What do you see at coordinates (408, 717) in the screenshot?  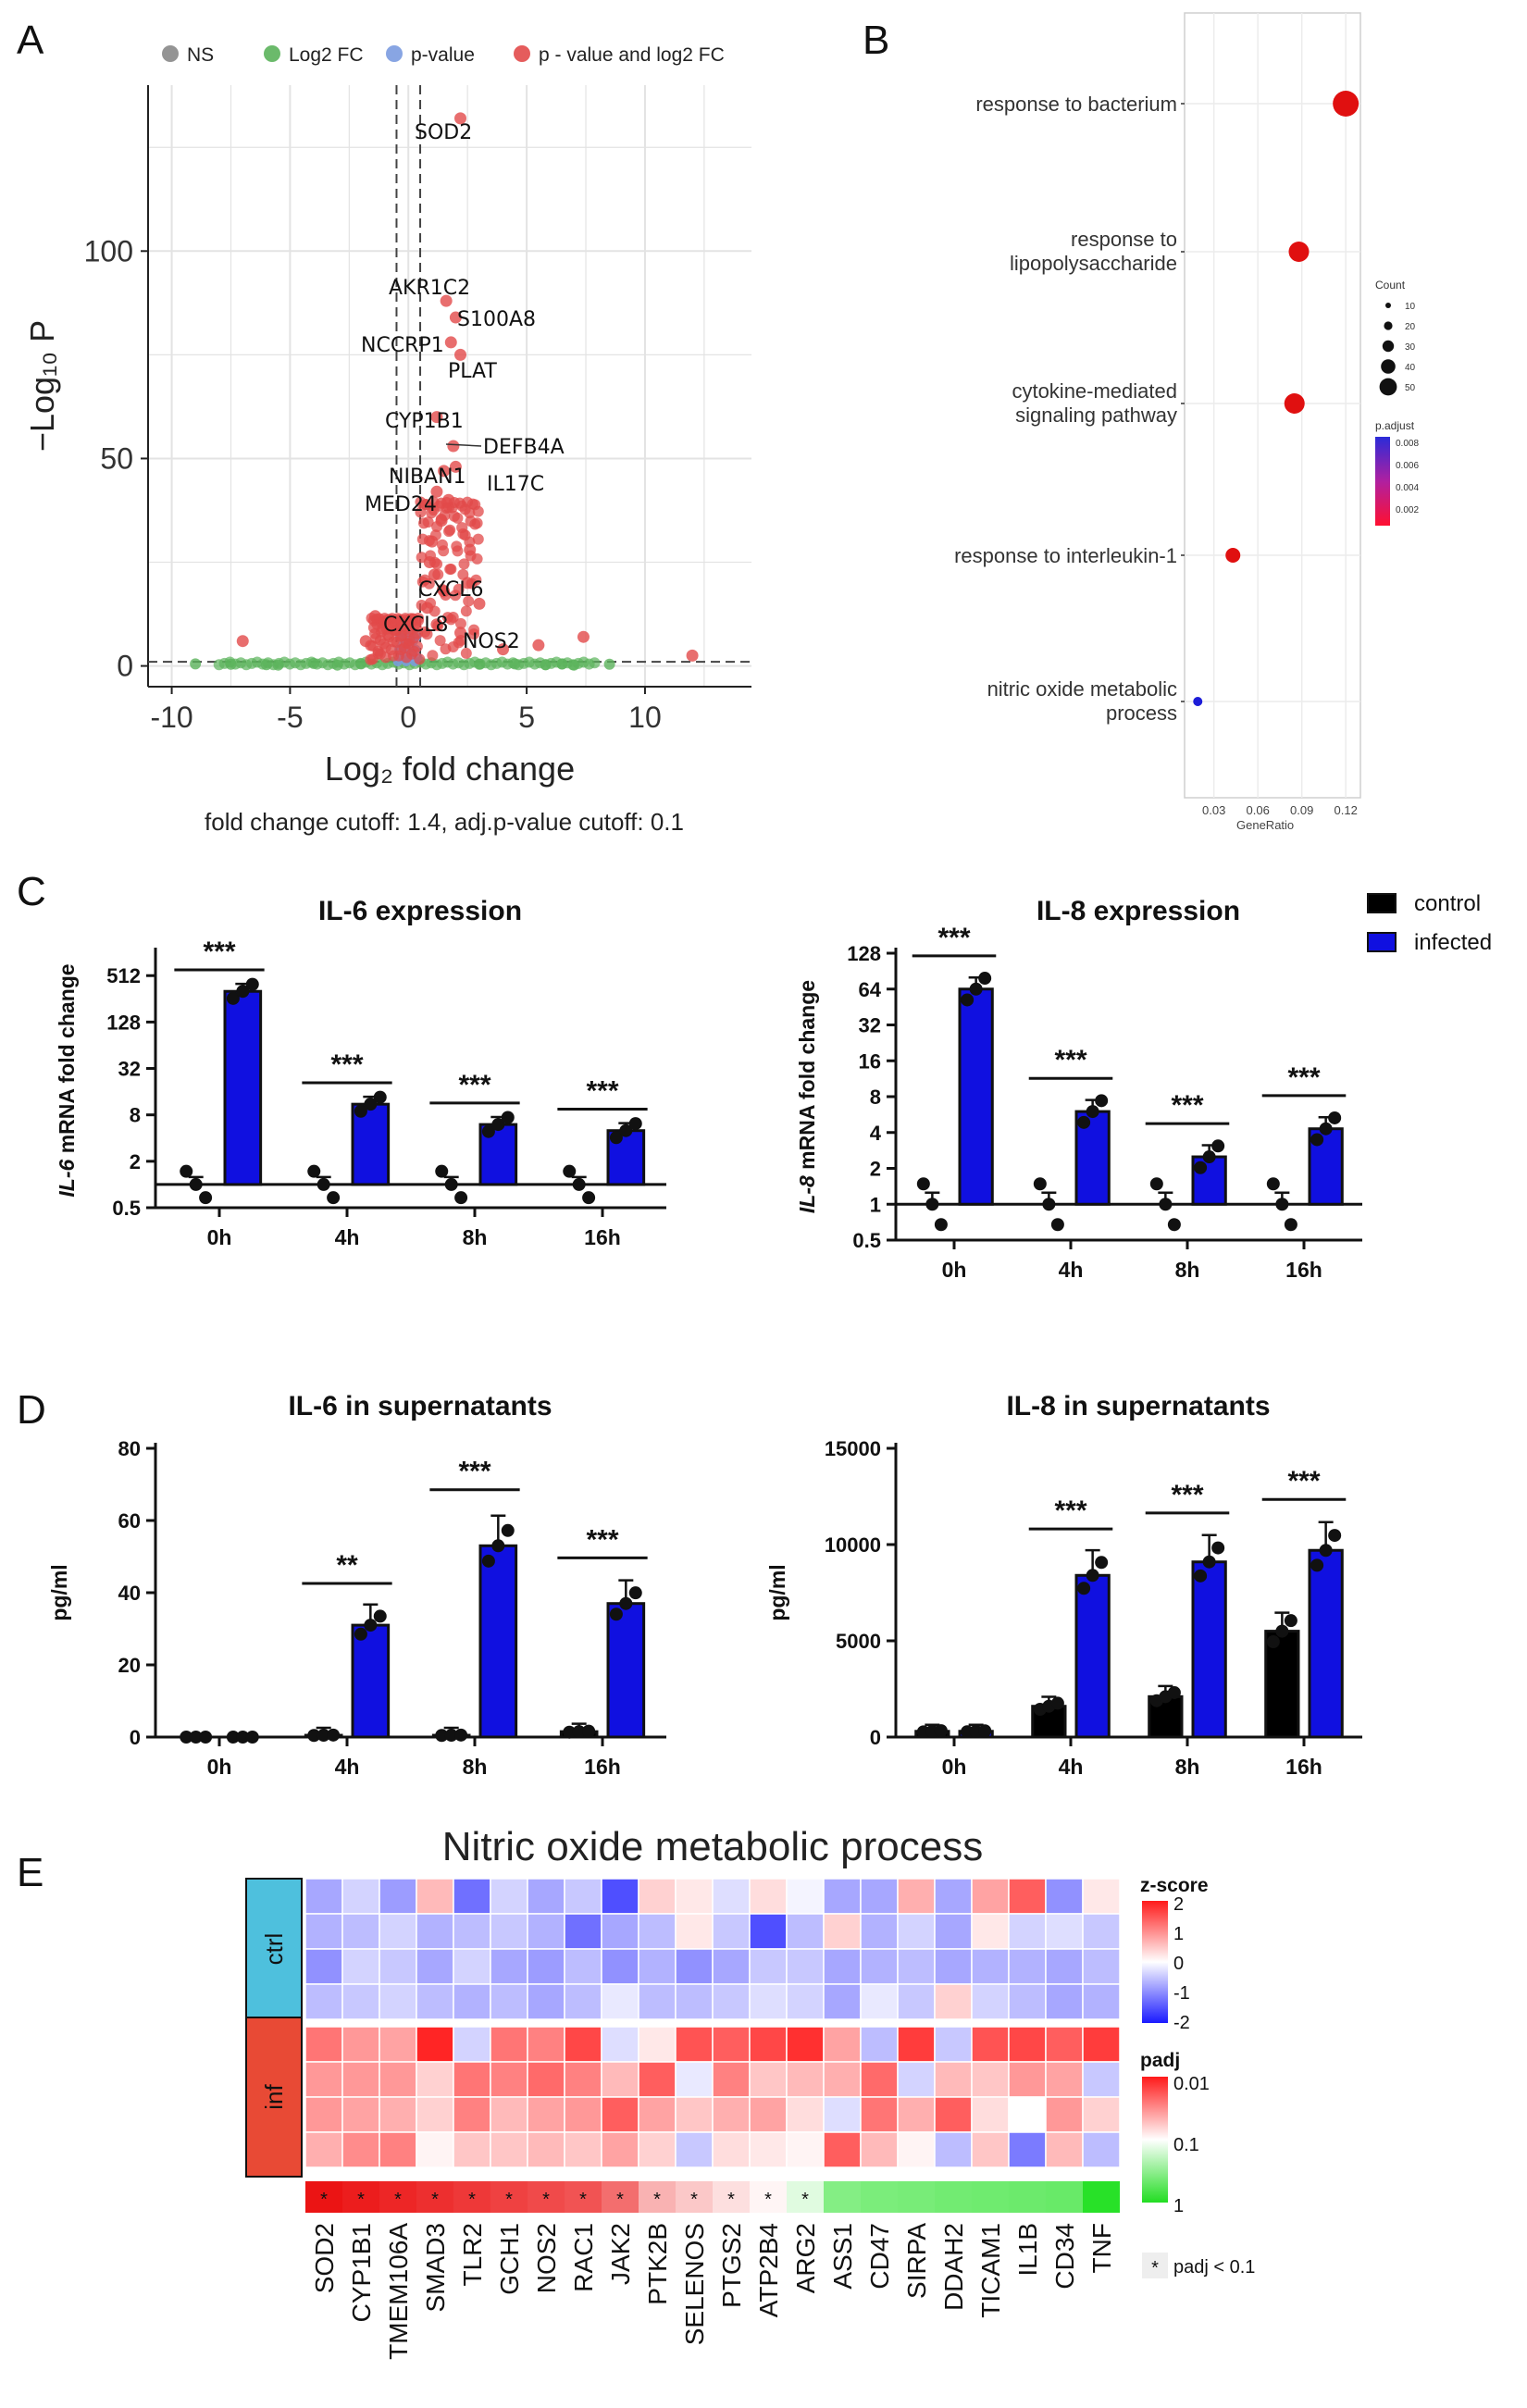 I see `x-tick-label: 0` at bounding box center [408, 717].